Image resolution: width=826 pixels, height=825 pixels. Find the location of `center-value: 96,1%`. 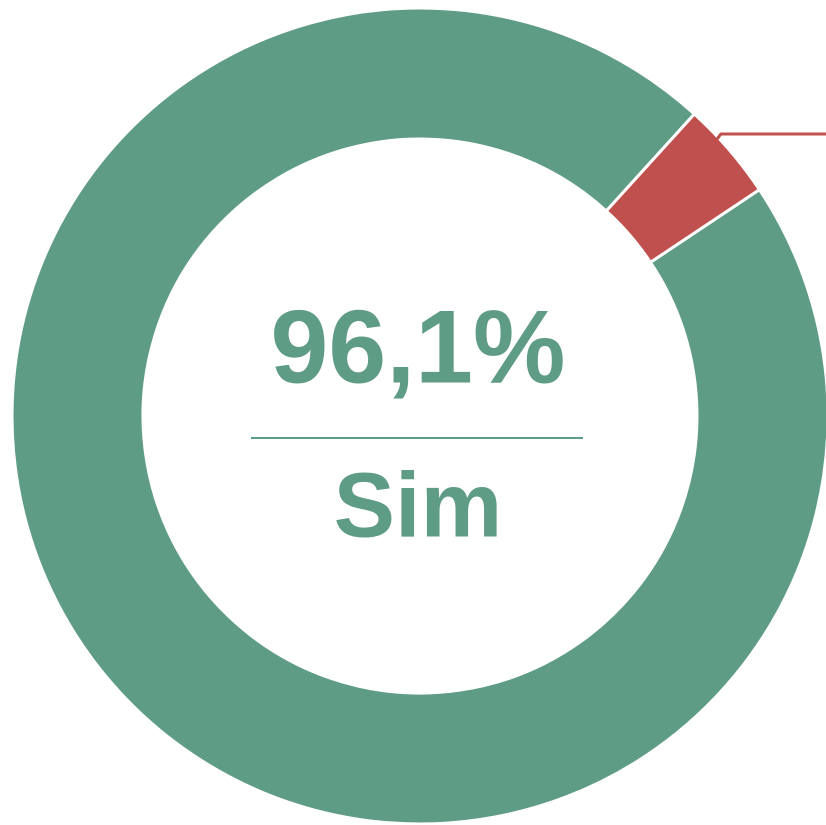

center-value: 96,1% is located at coordinates (418, 347).